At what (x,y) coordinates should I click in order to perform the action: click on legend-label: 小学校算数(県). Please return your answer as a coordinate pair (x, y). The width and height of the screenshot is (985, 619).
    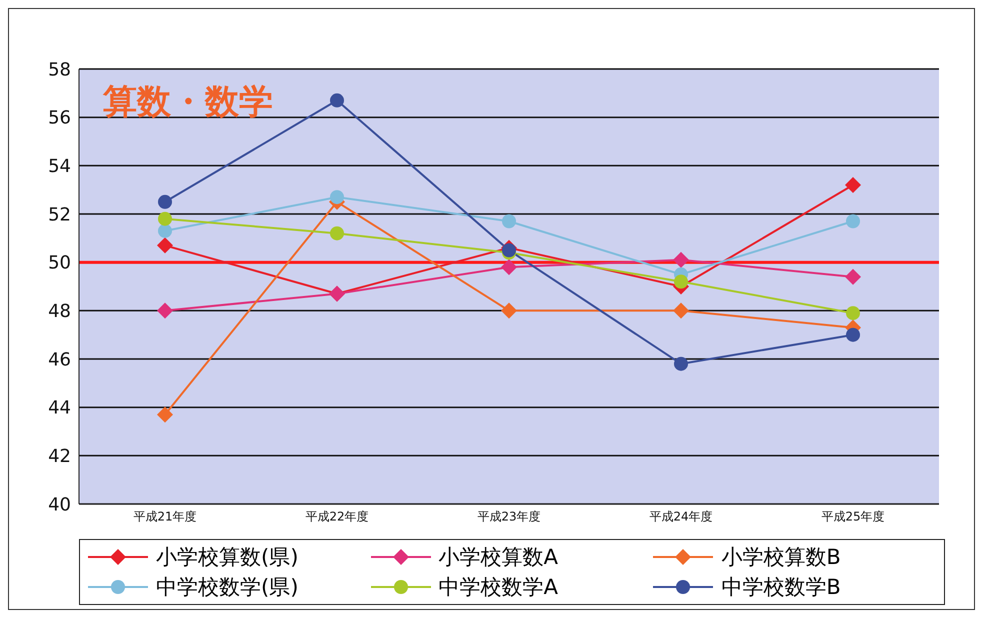
    Looking at the image, I should click on (227, 557).